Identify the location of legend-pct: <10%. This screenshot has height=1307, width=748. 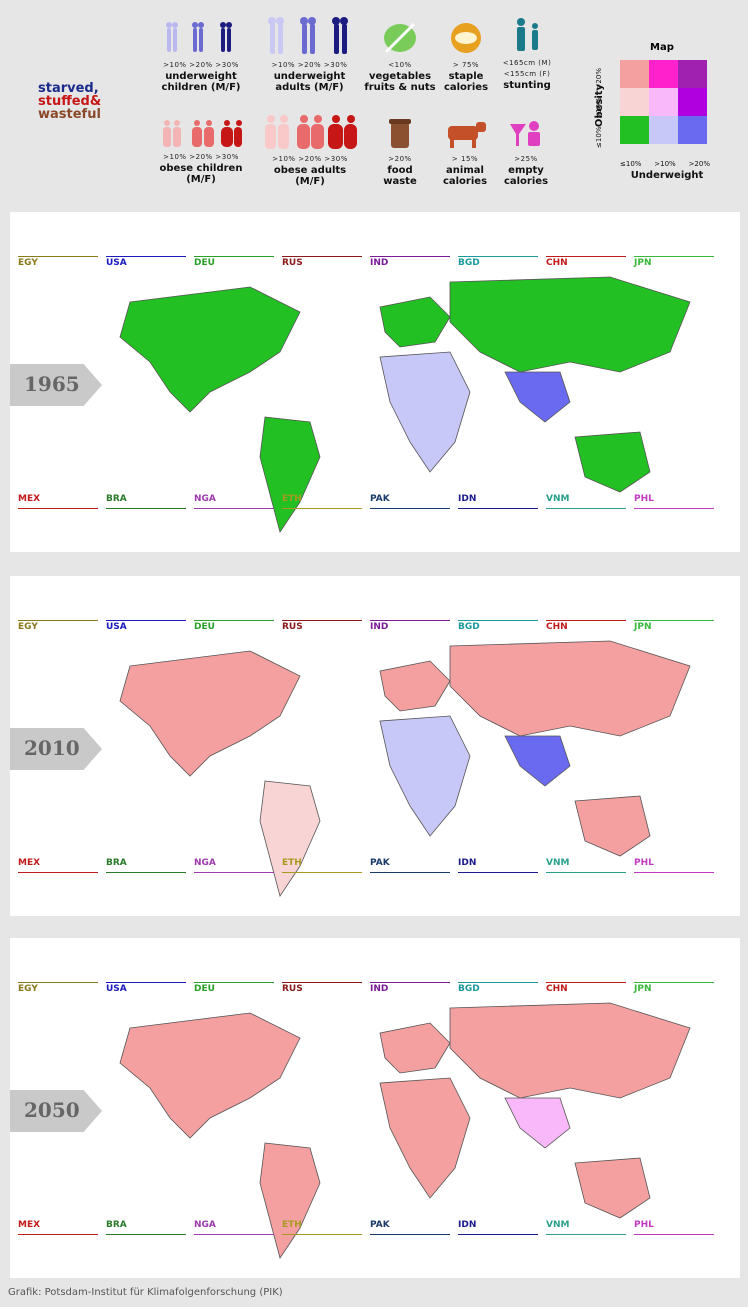
(400, 65).